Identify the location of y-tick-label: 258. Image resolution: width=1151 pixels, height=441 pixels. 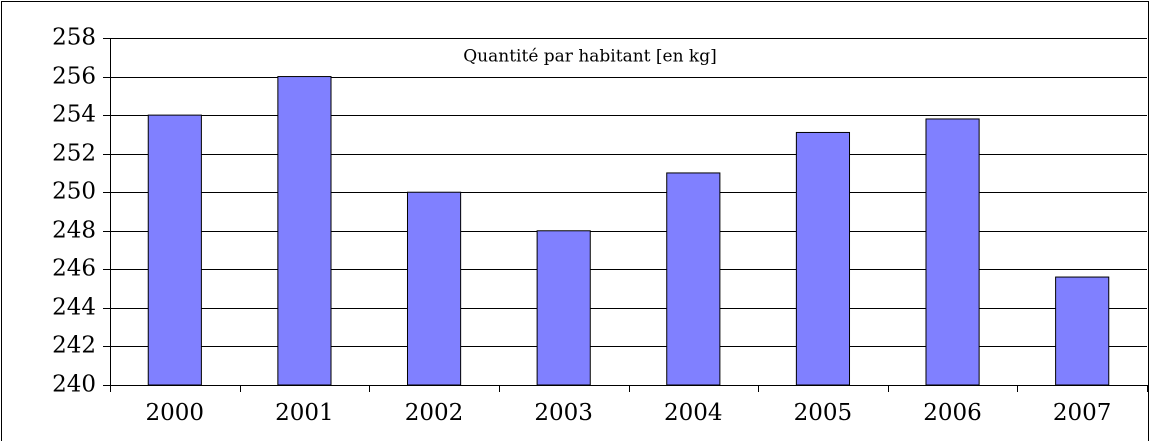
(74, 38).